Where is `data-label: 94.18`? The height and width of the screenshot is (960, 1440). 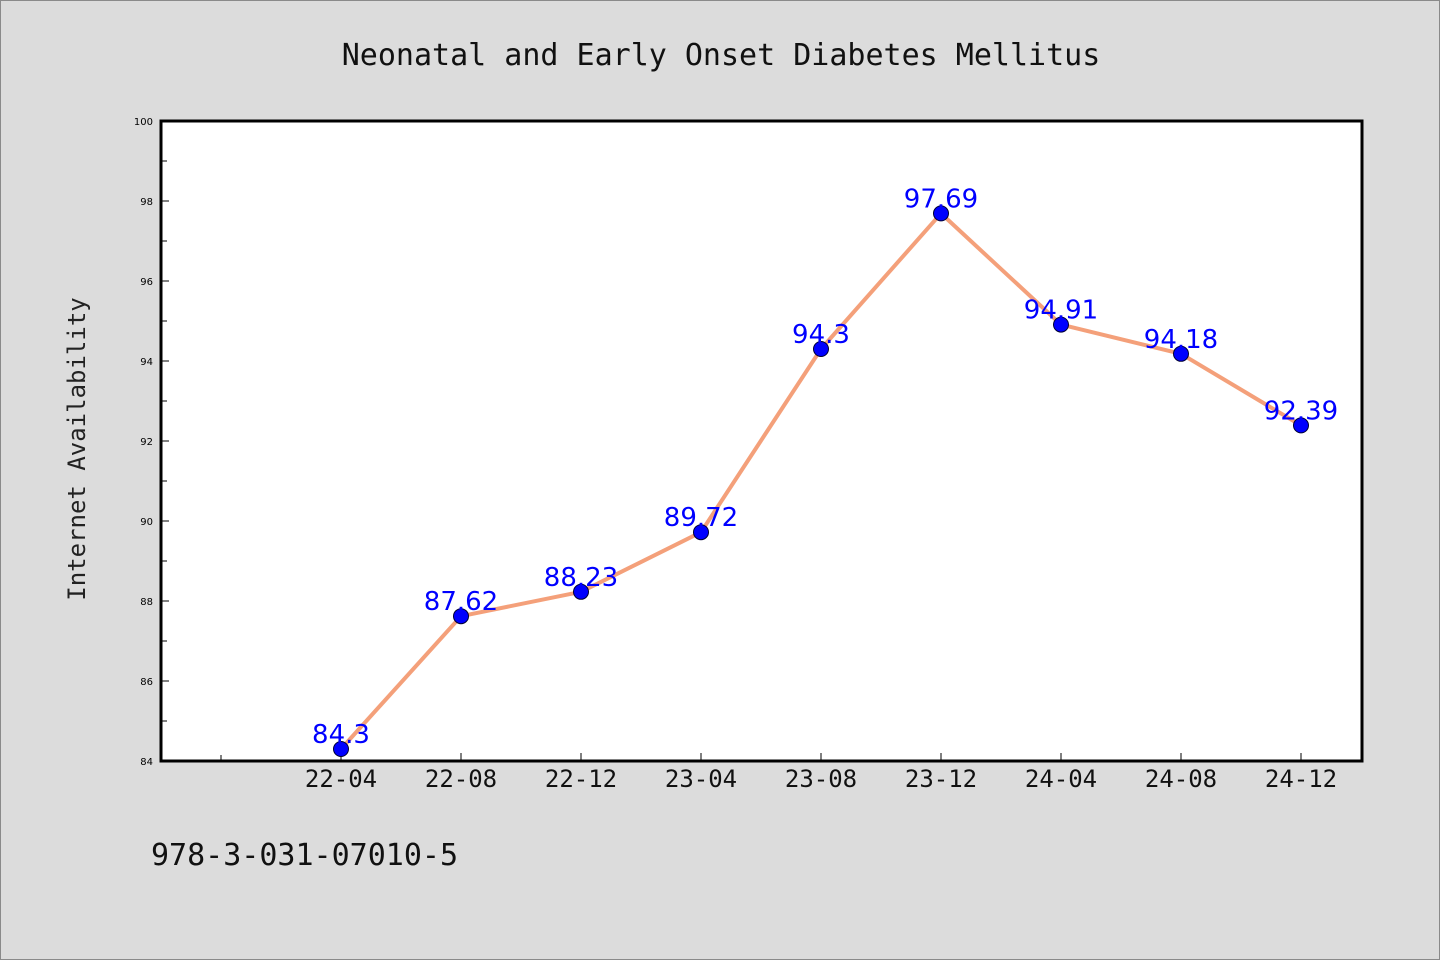 data-label: 94.18 is located at coordinates (1181, 340).